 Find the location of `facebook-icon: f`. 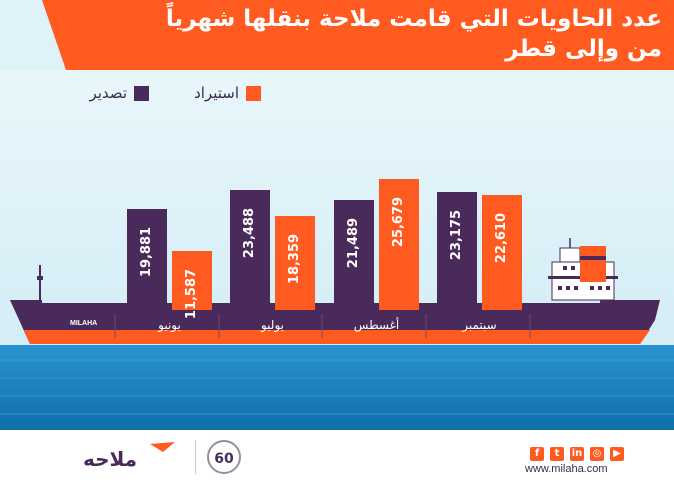

facebook-icon: f is located at coordinates (537, 454).